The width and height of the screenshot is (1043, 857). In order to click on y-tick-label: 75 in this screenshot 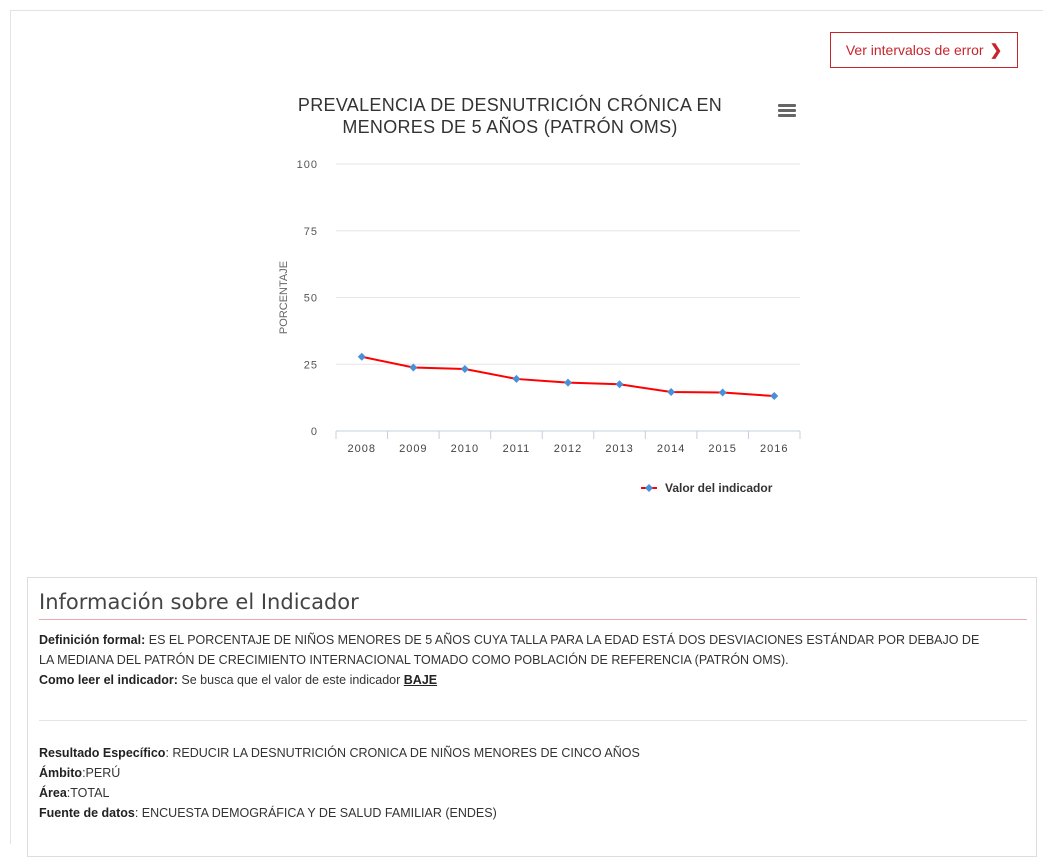, I will do `click(311, 232)`.